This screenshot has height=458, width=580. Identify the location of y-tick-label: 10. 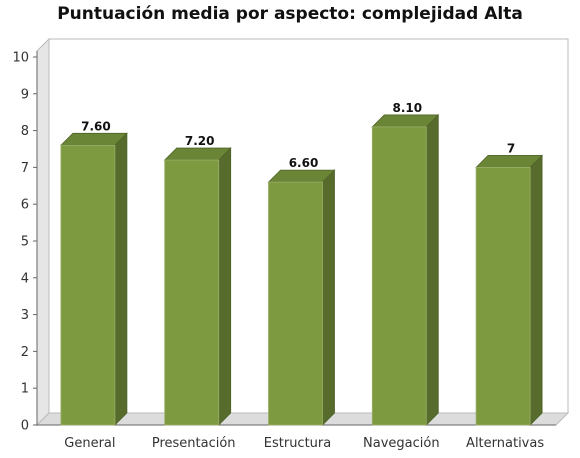
(20, 58).